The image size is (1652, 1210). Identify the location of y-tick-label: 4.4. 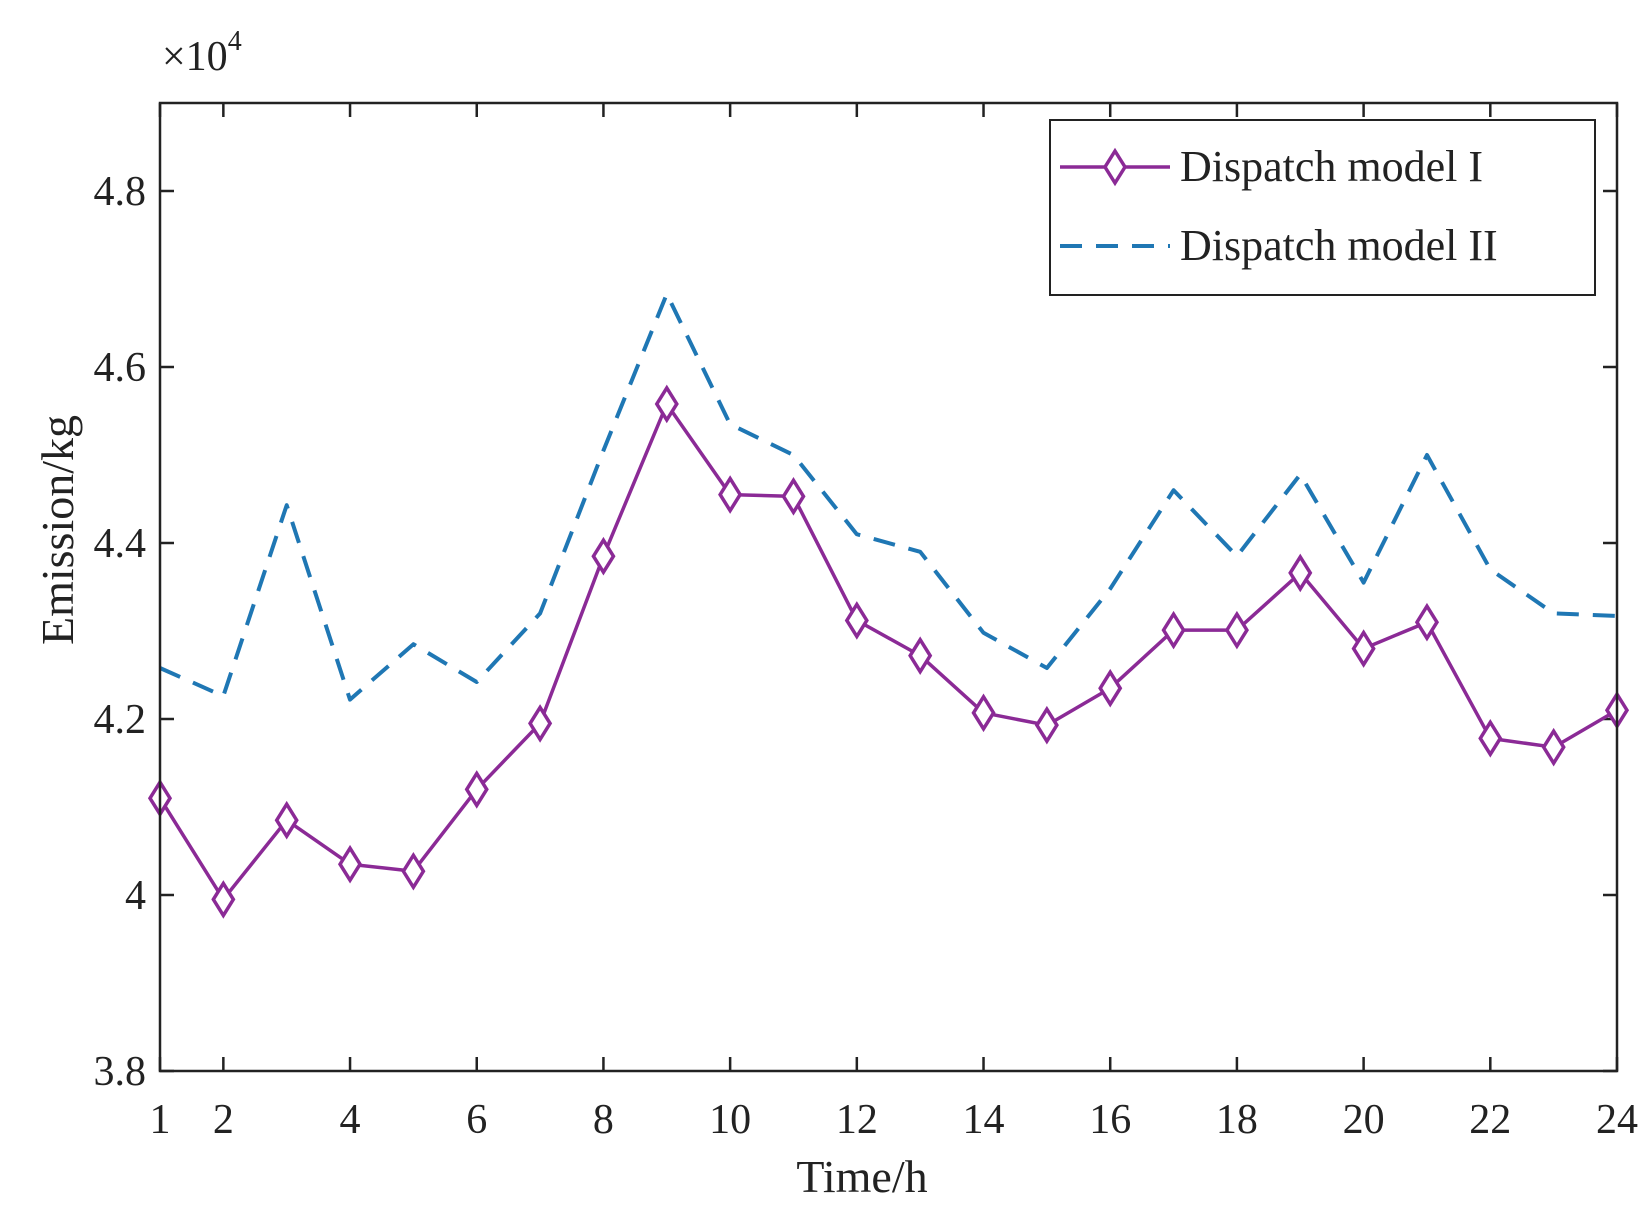
(120, 544).